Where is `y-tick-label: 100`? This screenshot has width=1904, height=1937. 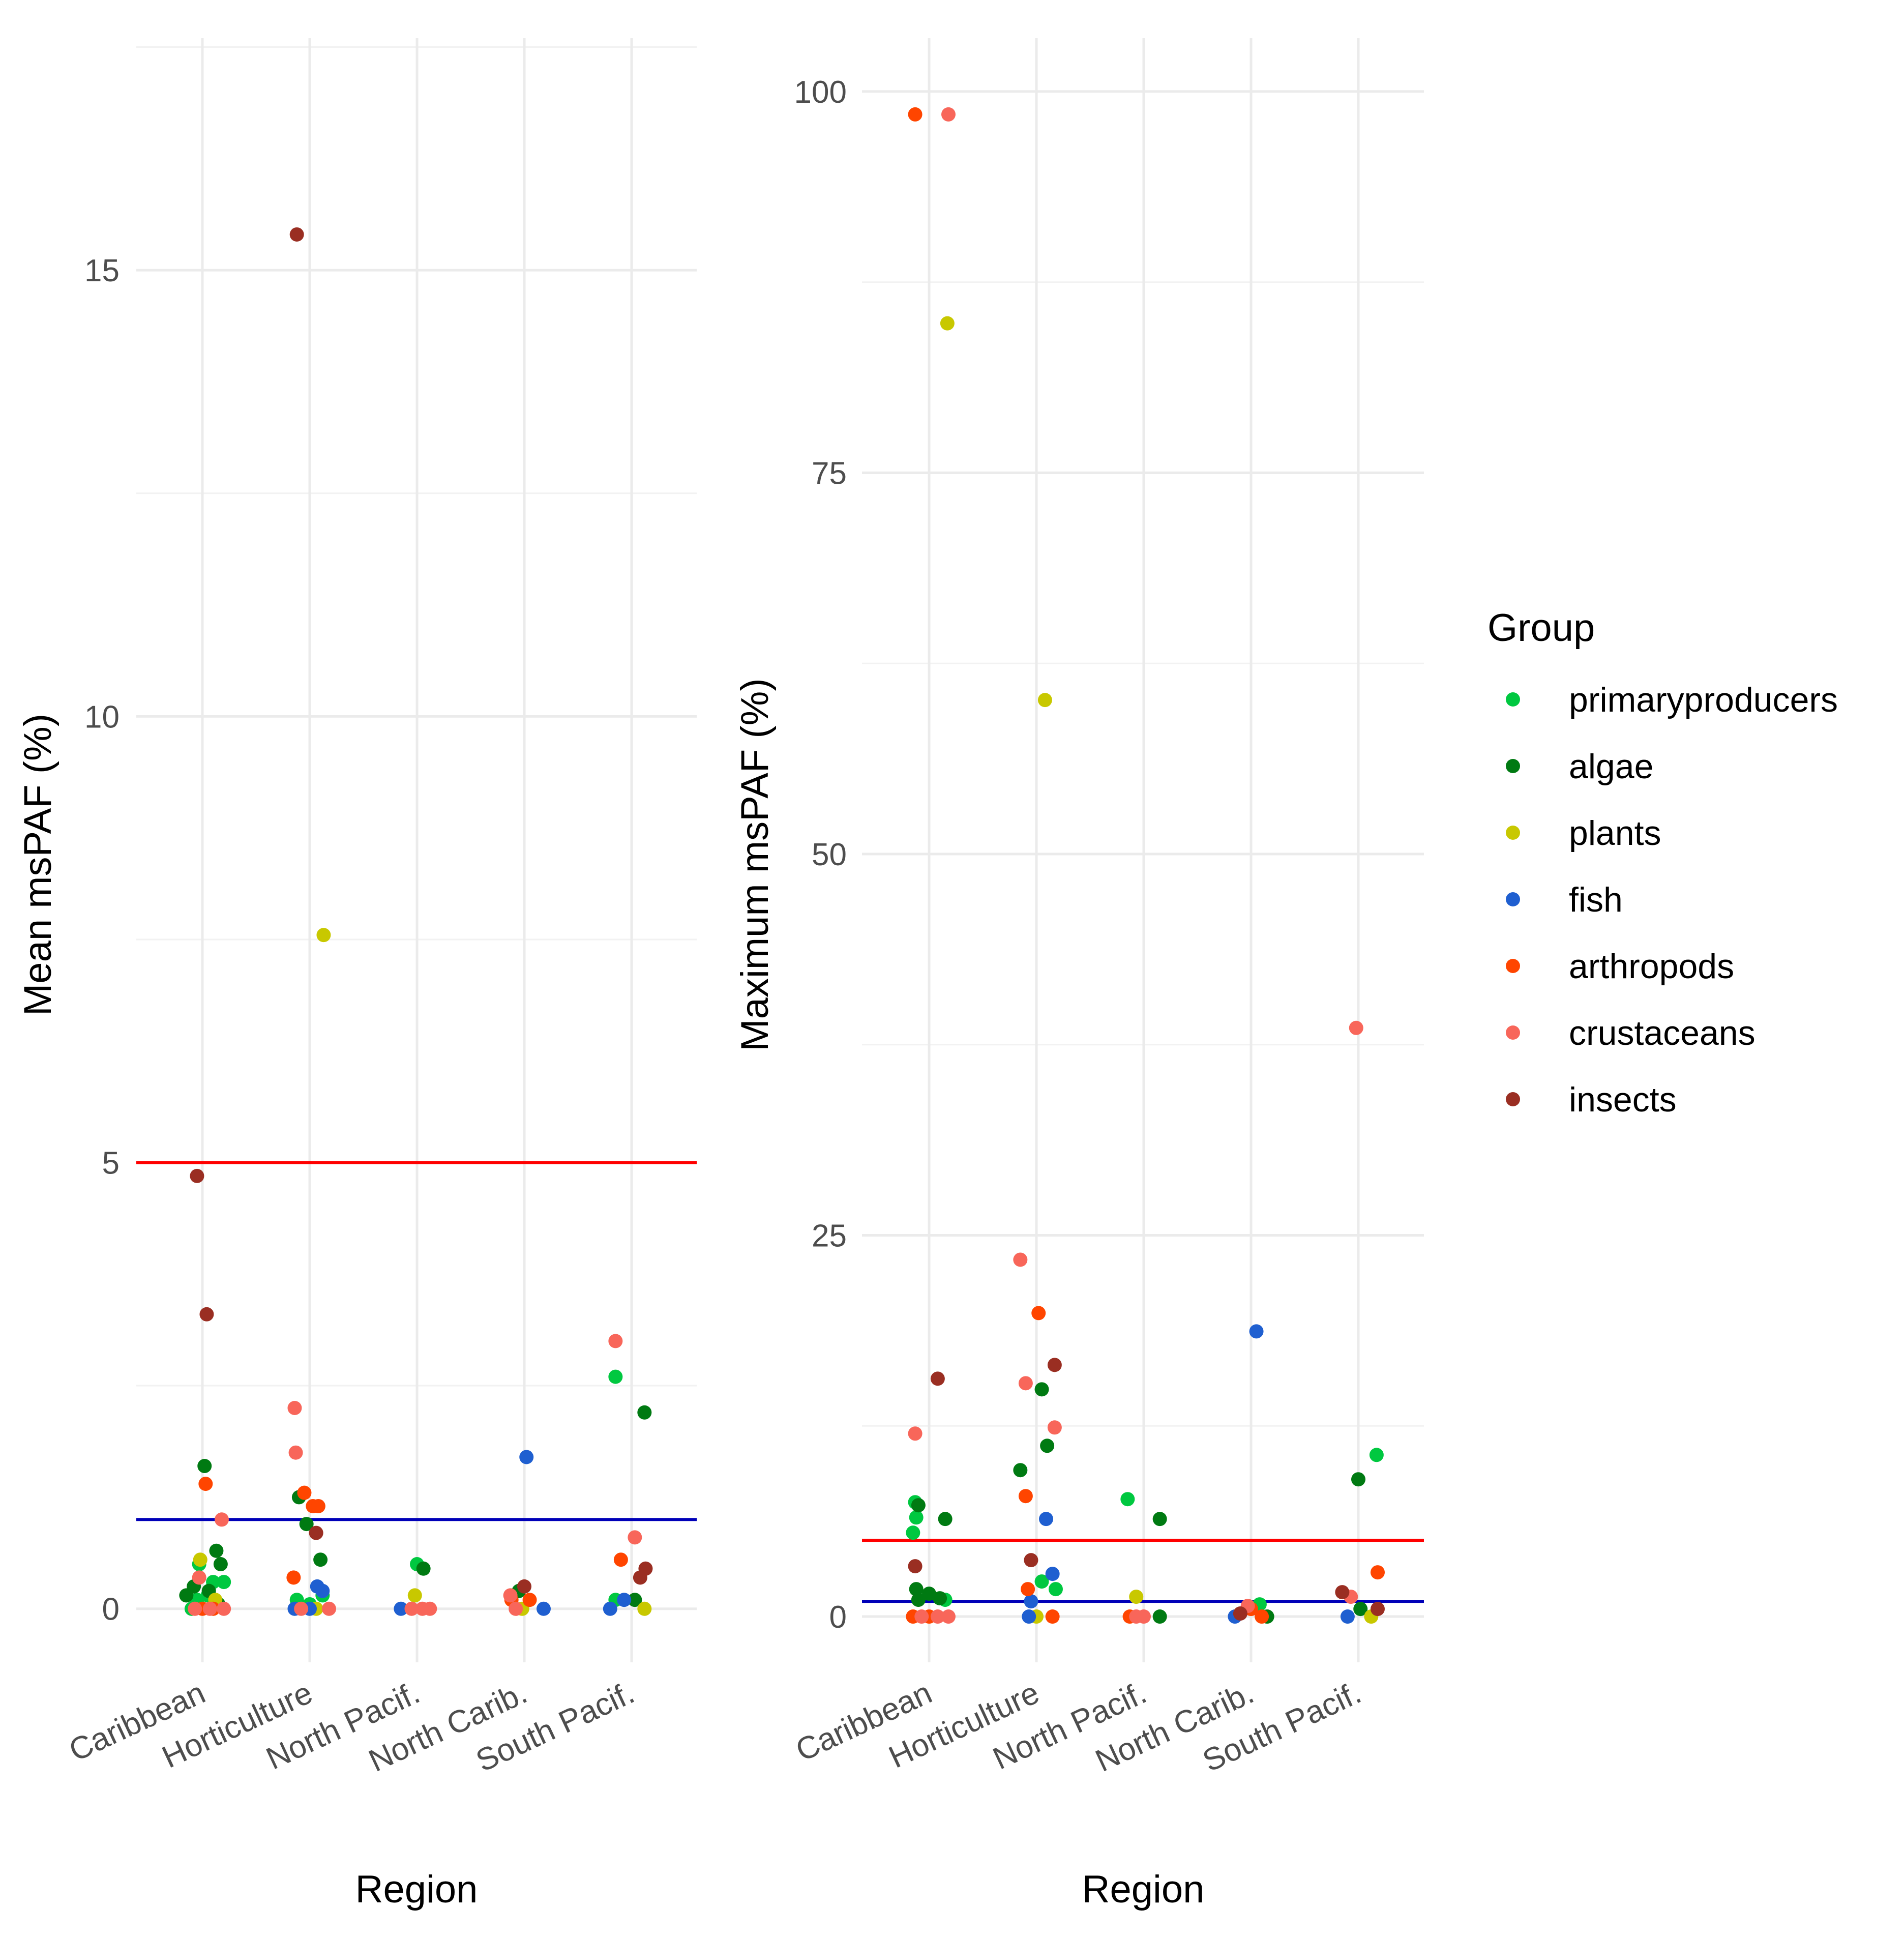 y-tick-label: 100 is located at coordinates (820, 92).